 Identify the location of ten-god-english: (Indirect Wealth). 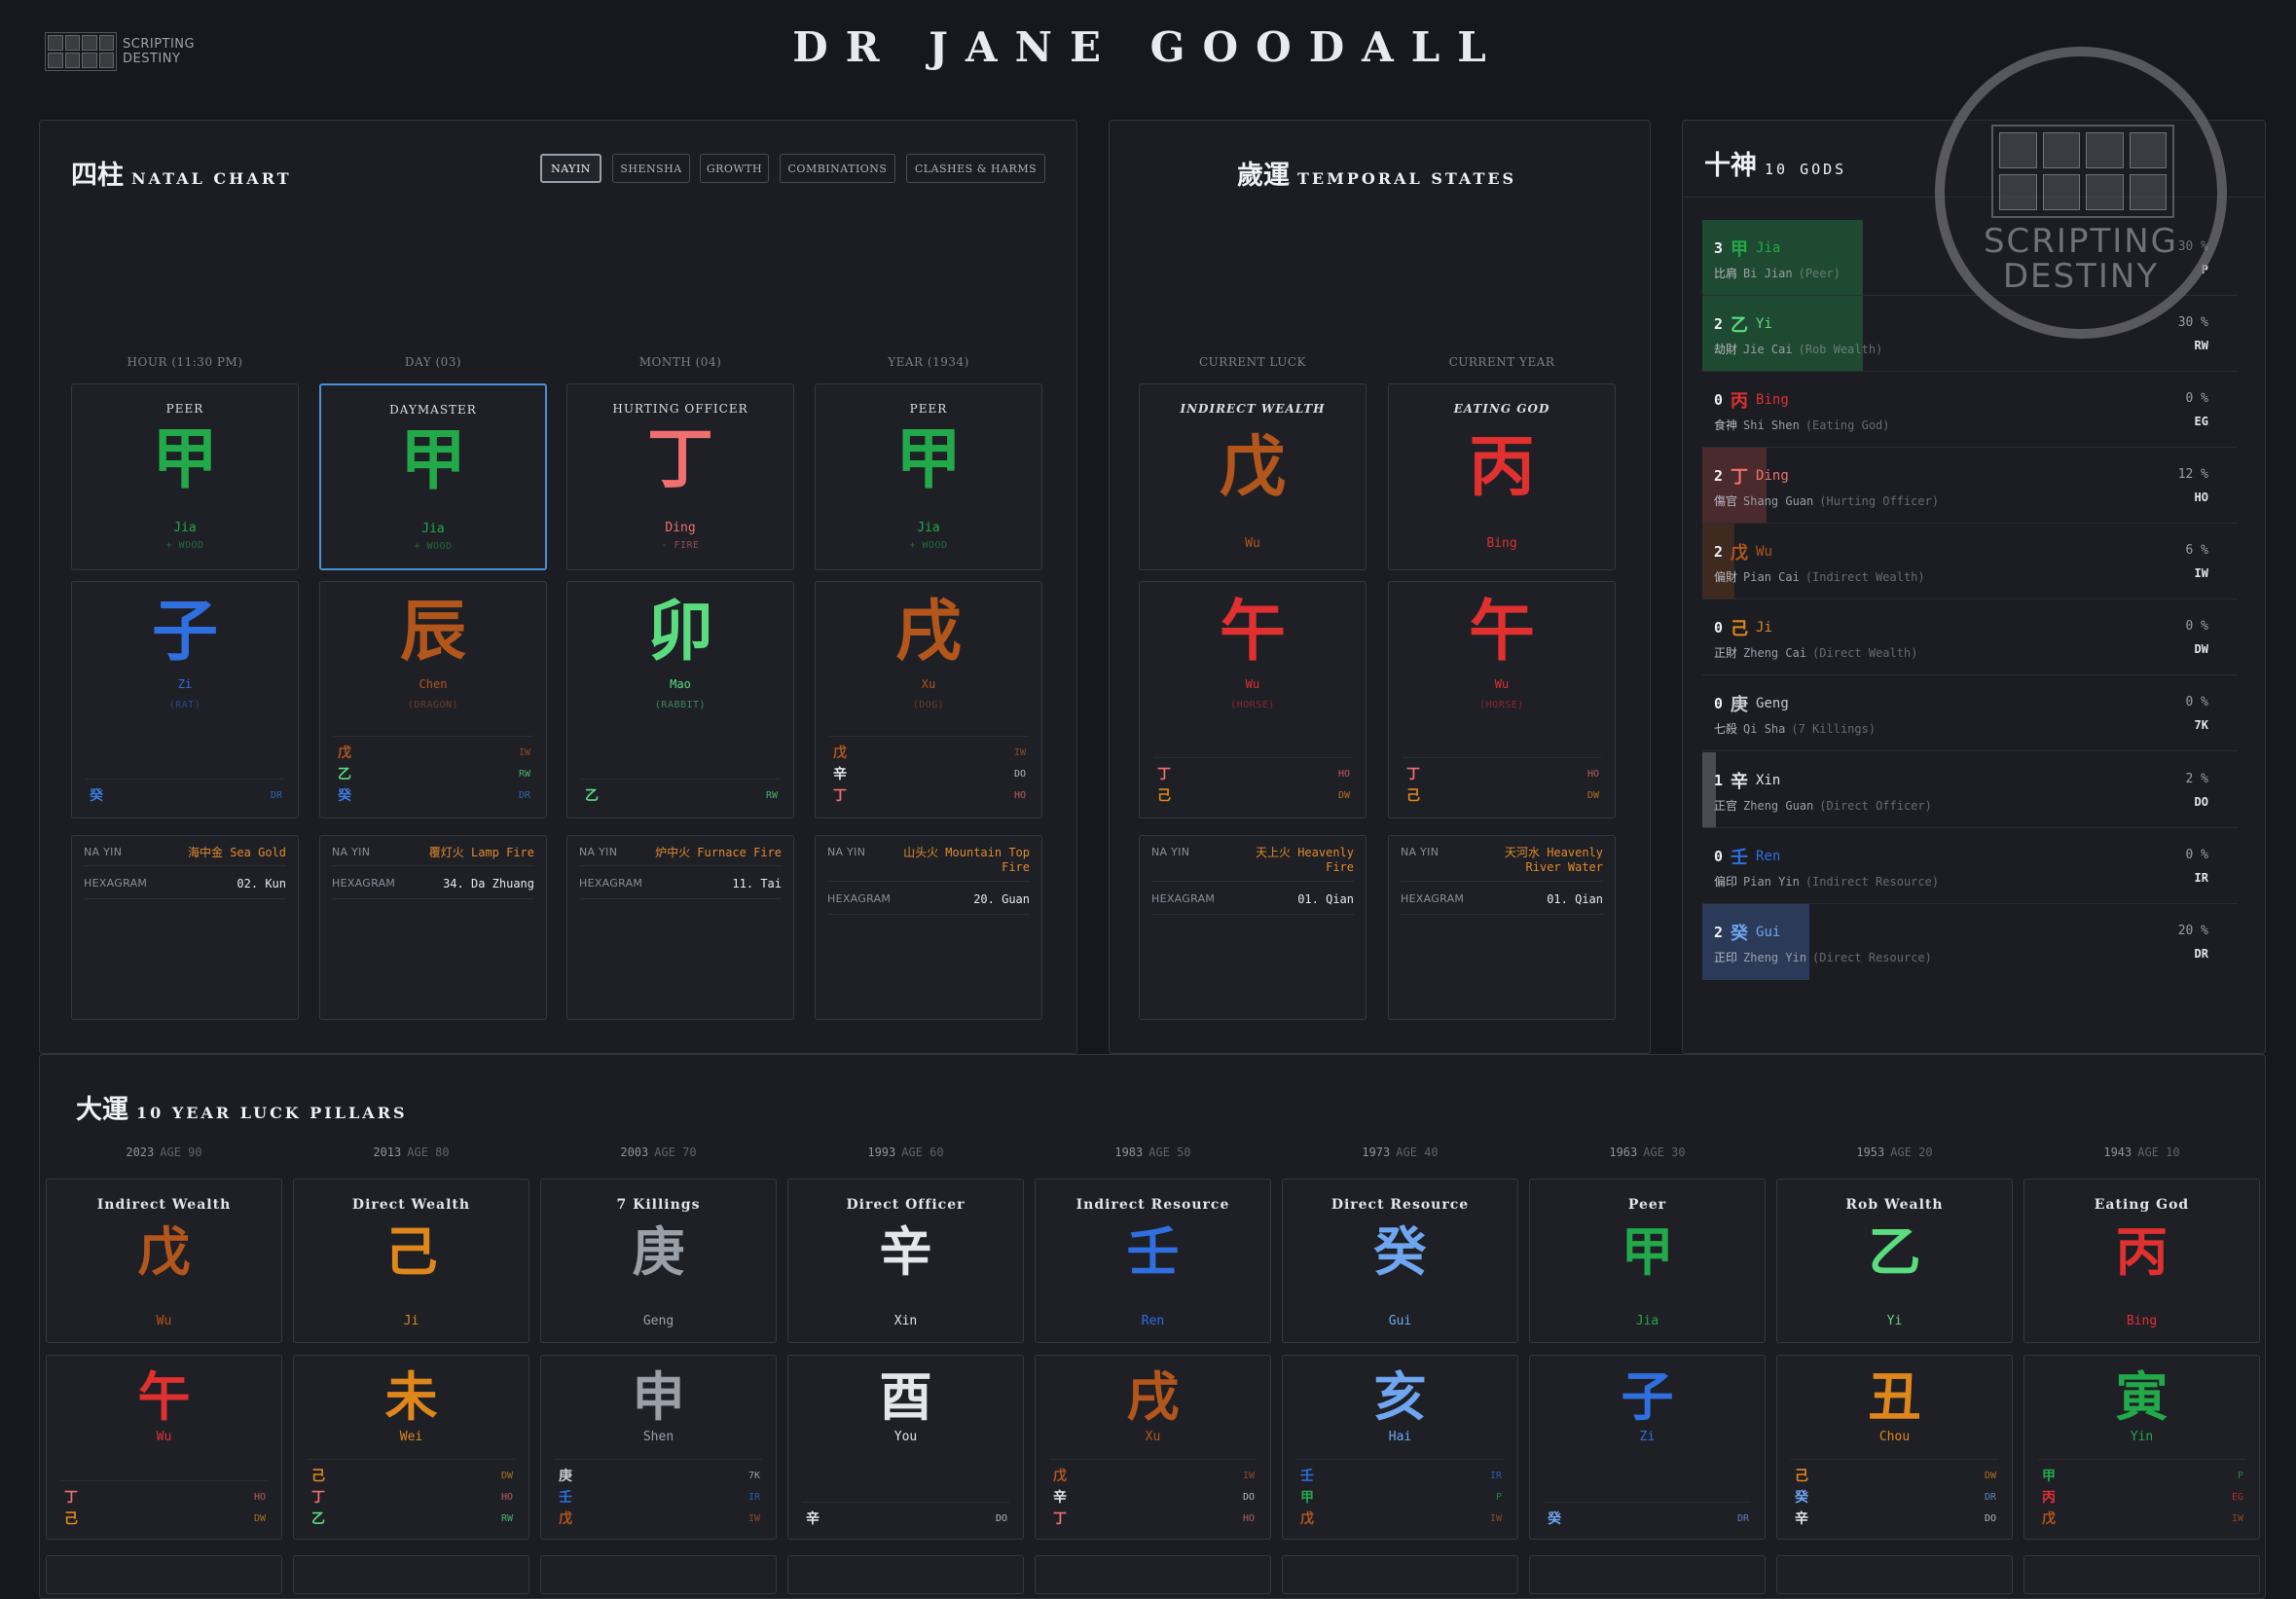
(1864, 577).